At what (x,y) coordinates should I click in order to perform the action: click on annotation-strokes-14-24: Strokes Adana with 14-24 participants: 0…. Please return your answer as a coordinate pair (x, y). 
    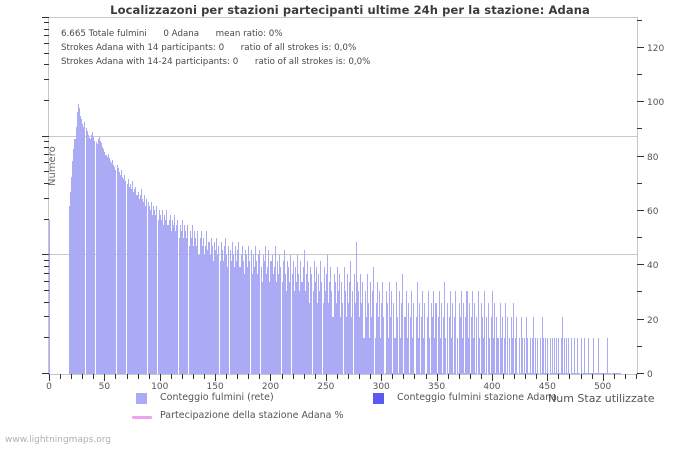
    Looking at the image, I should click on (216, 62).